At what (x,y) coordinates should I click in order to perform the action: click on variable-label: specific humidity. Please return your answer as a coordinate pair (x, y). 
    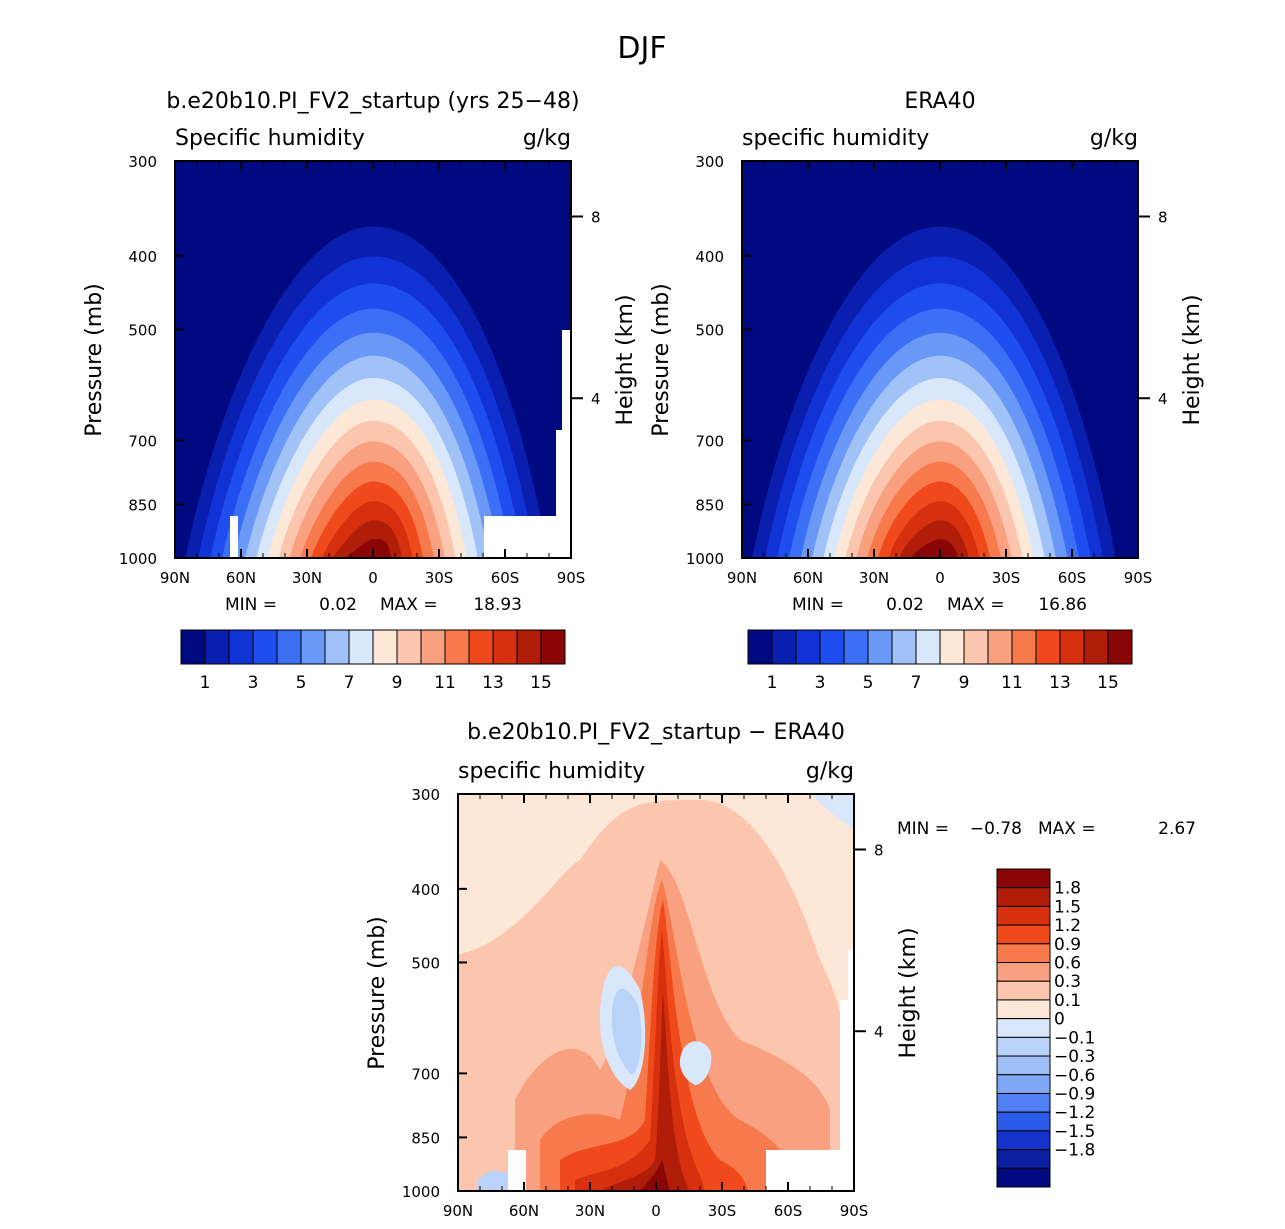
    Looking at the image, I should click on (835, 138).